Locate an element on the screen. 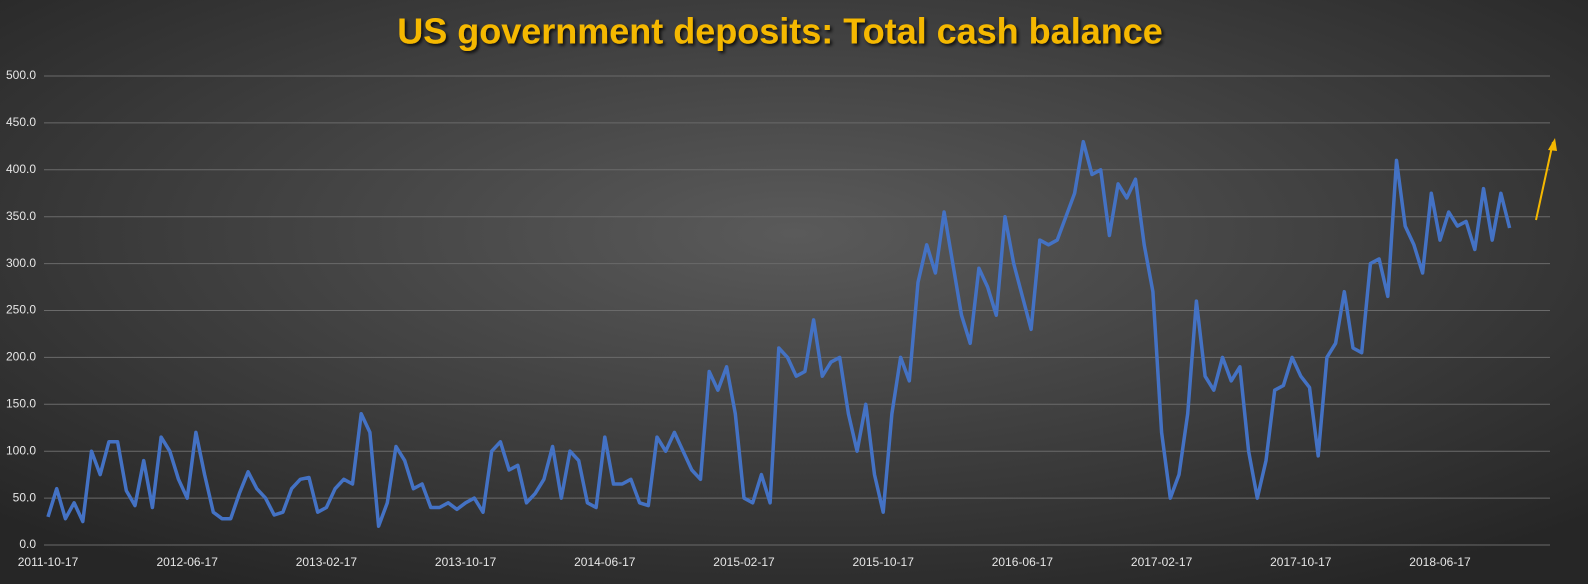 The image size is (1588, 584). y-tick-label: 250.0 is located at coordinates (21, 310).